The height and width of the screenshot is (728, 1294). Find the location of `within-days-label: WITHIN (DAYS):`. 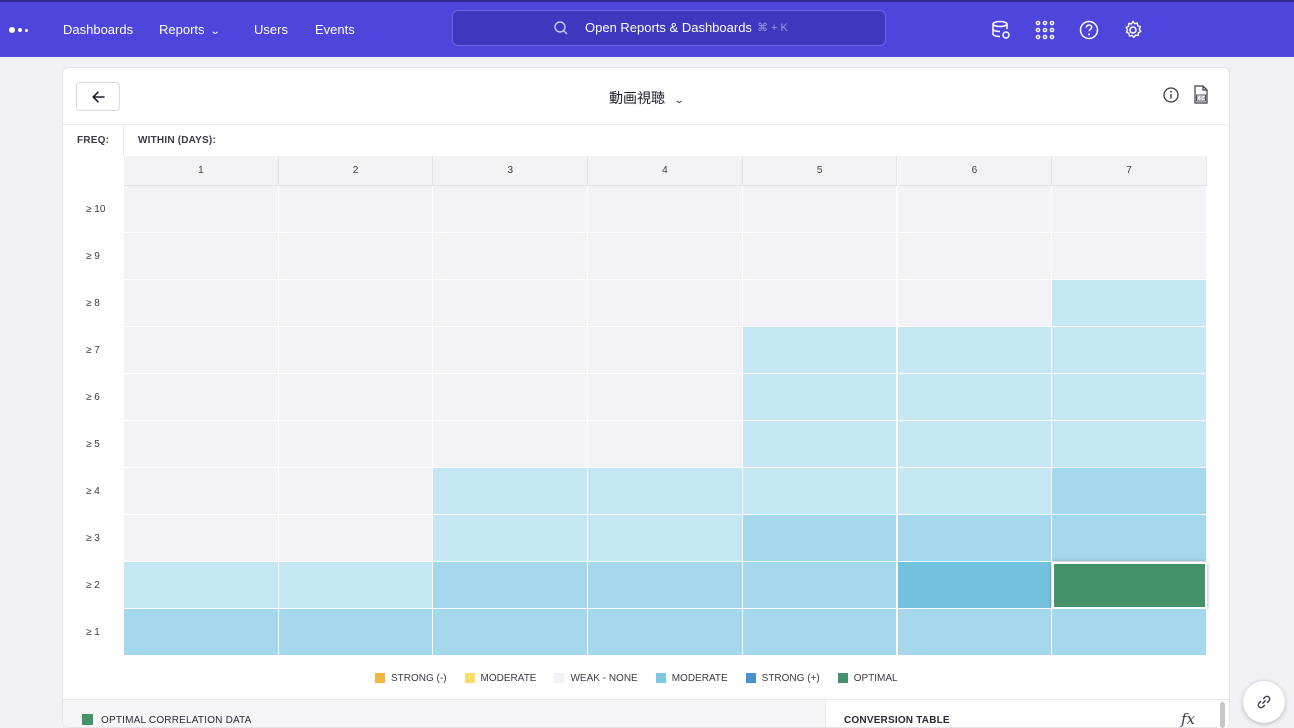

within-days-label: WITHIN (DAYS): is located at coordinates (177, 140).